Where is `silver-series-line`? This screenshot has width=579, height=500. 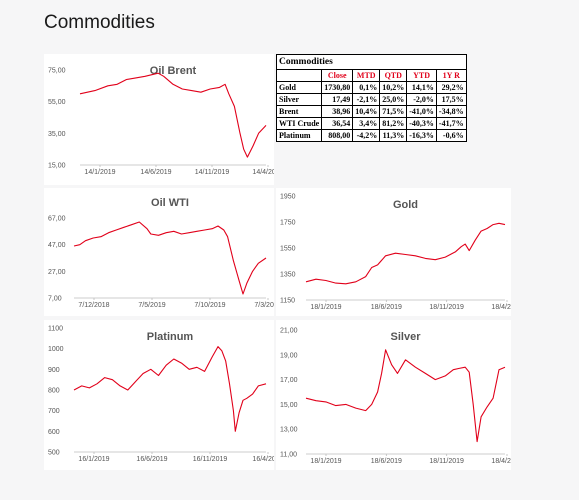 silver-series-line is located at coordinates (405, 396).